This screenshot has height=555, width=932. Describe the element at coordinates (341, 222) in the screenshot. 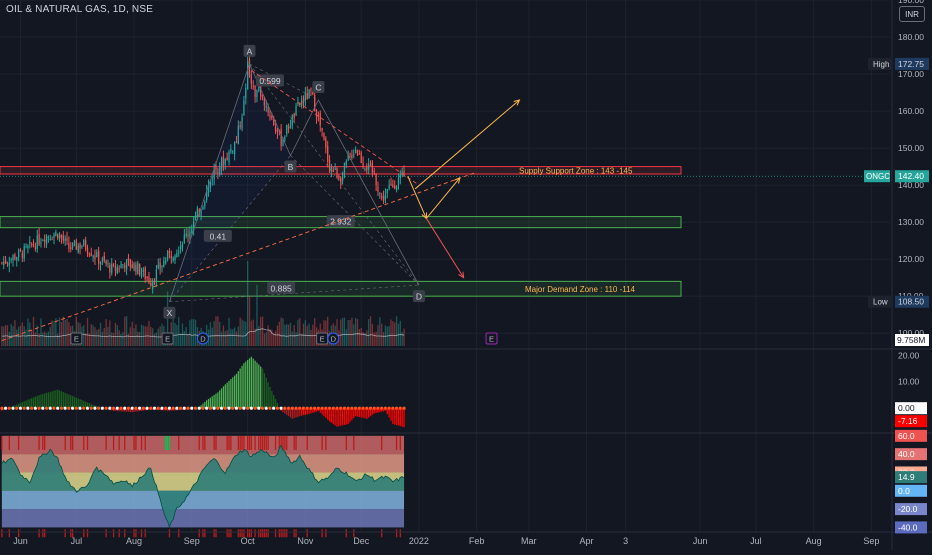

I see `ratio-label: 2.932` at that location.